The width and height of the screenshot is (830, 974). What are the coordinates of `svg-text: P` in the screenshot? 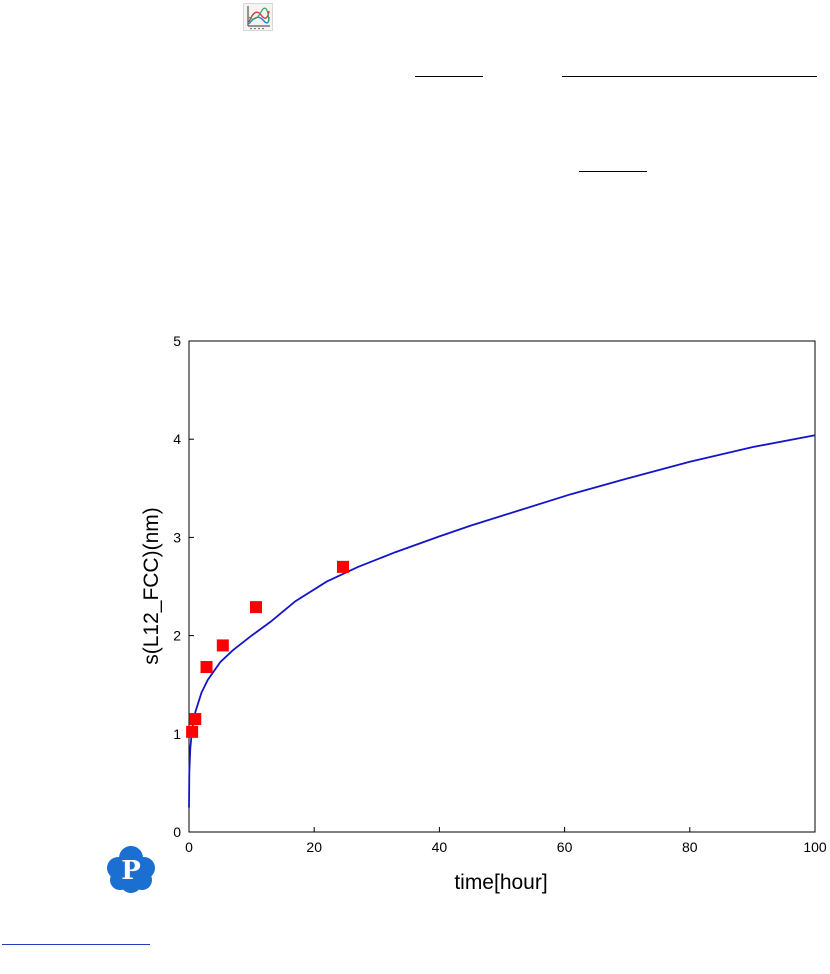 It's located at (131, 871).